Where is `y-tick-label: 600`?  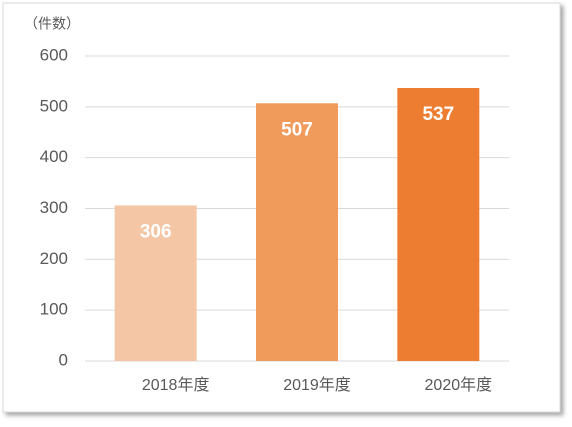
y-tick-label: 600 is located at coordinates (54, 54).